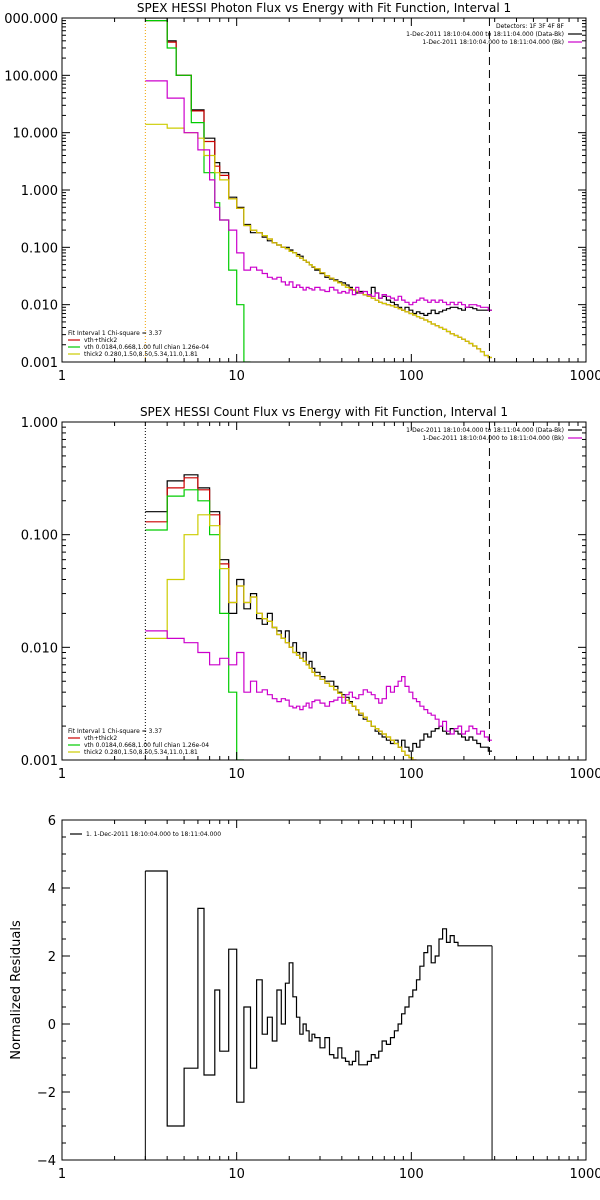 This screenshot has width=600, height=1200. What do you see at coordinates (16, 990) in the screenshot?
I see `y-axis-label: Normalized Residuals` at bounding box center [16, 990].